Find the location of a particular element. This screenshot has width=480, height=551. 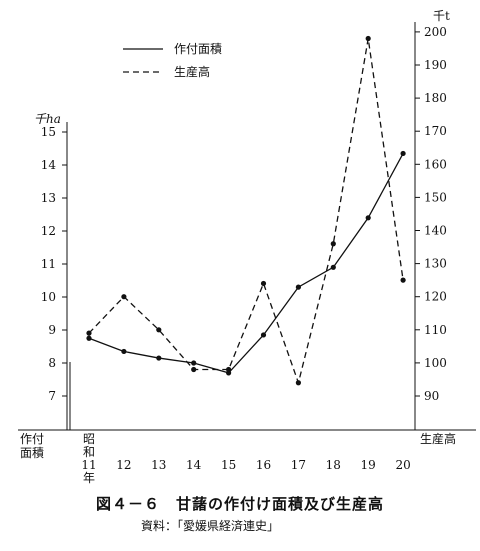

right-tick-label: 120 is located at coordinates (435, 297).